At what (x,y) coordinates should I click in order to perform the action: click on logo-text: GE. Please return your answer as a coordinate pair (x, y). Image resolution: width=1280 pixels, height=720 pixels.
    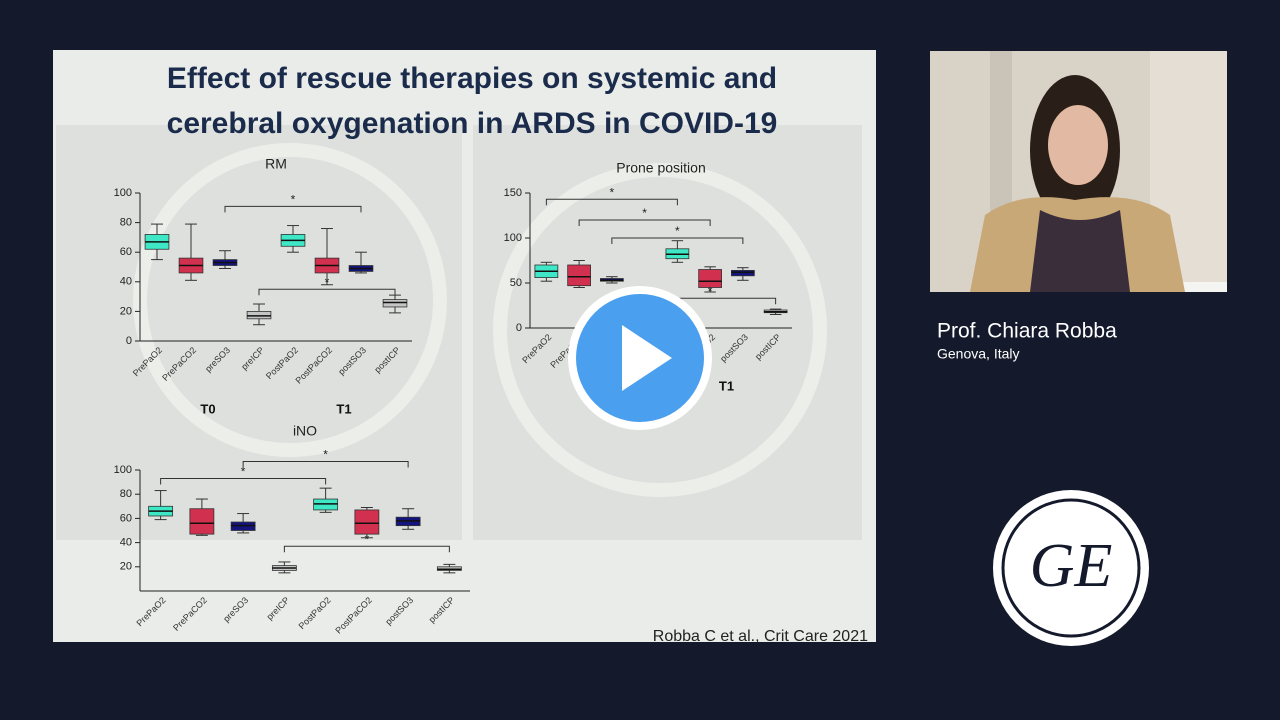
    Looking at the image, I should click on (1071, 566).